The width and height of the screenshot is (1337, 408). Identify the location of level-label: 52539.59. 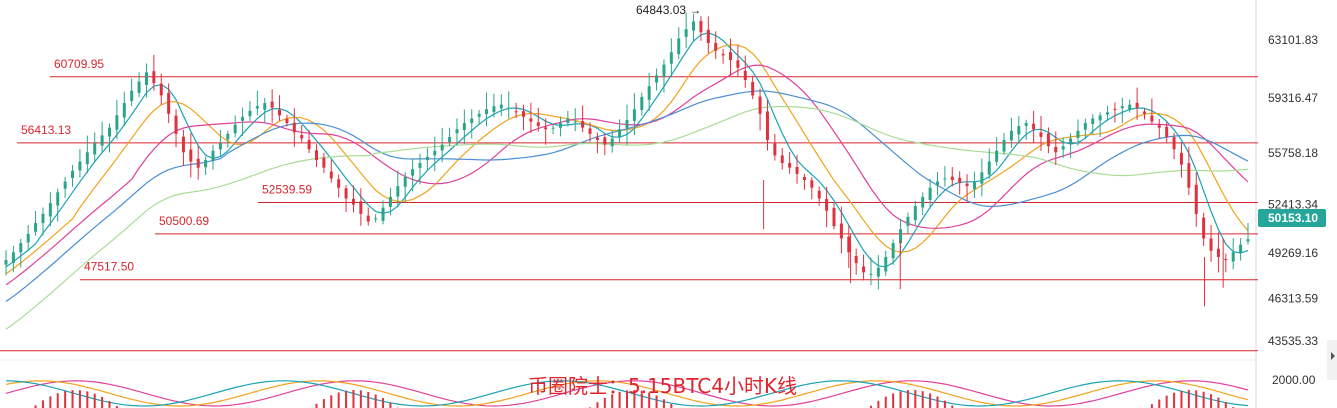
(287, 189).